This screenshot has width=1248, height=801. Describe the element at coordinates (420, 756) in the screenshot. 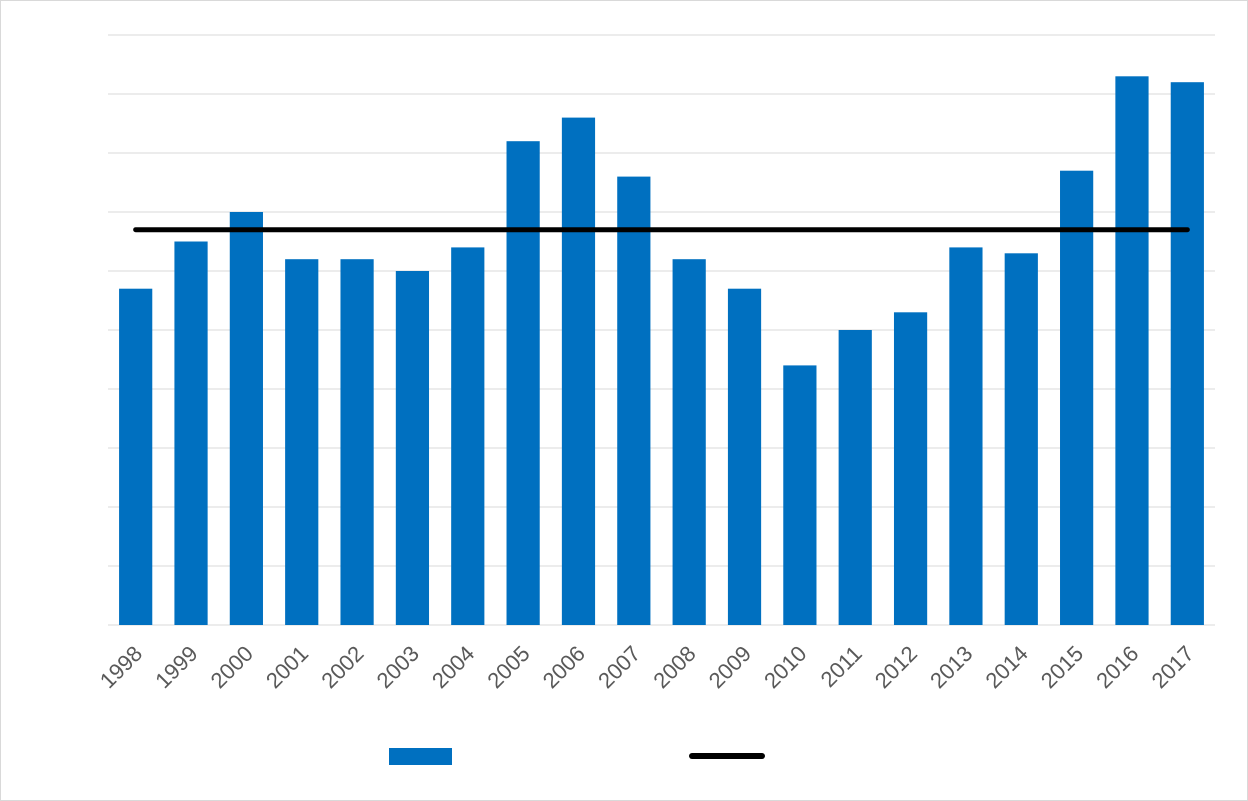

I see `legend-swatch-bar` at that location.